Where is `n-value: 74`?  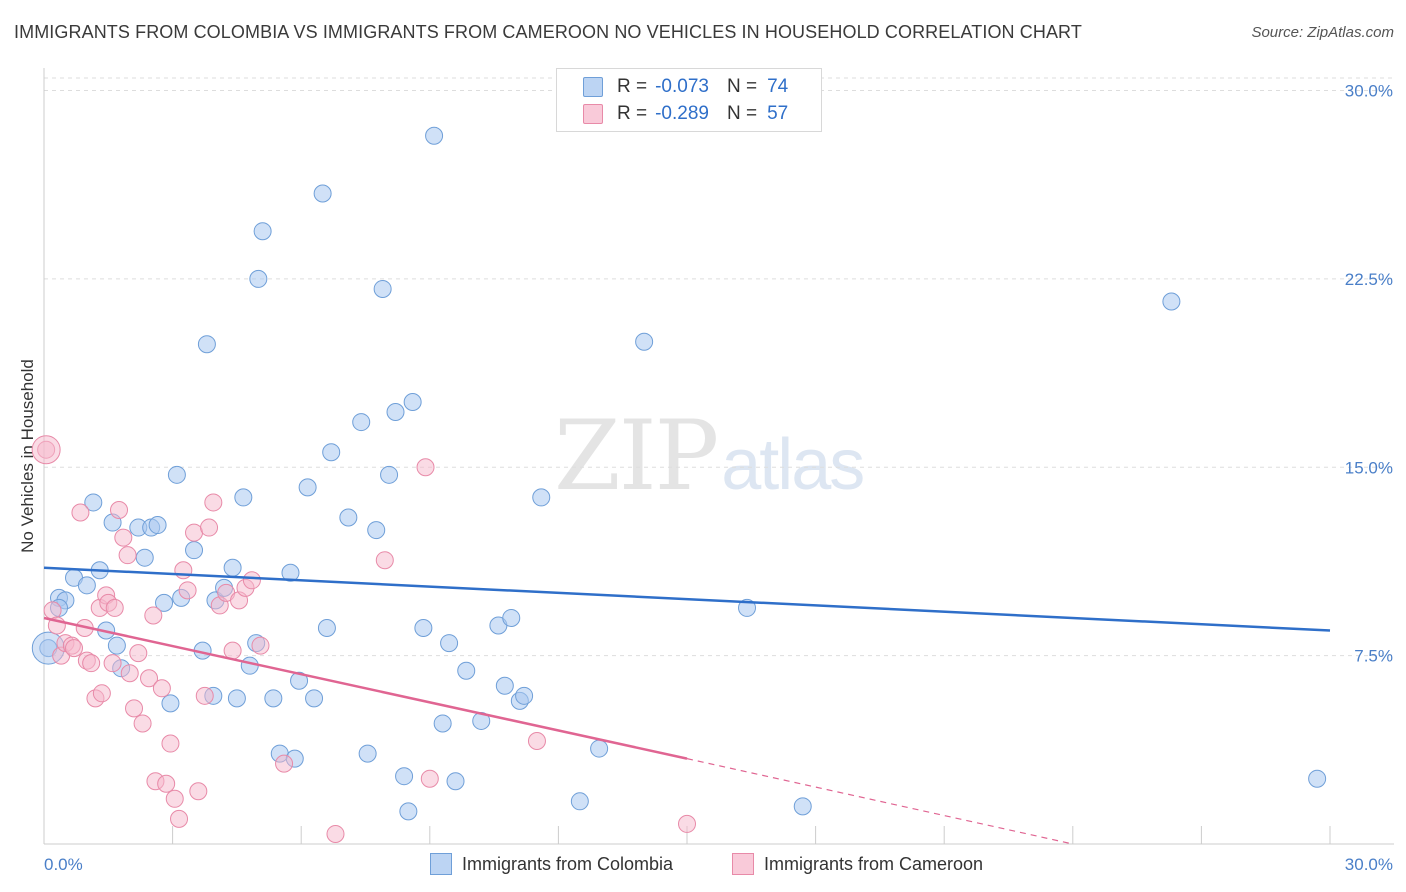 n-value: 74 is located at coordinates (778, 86).